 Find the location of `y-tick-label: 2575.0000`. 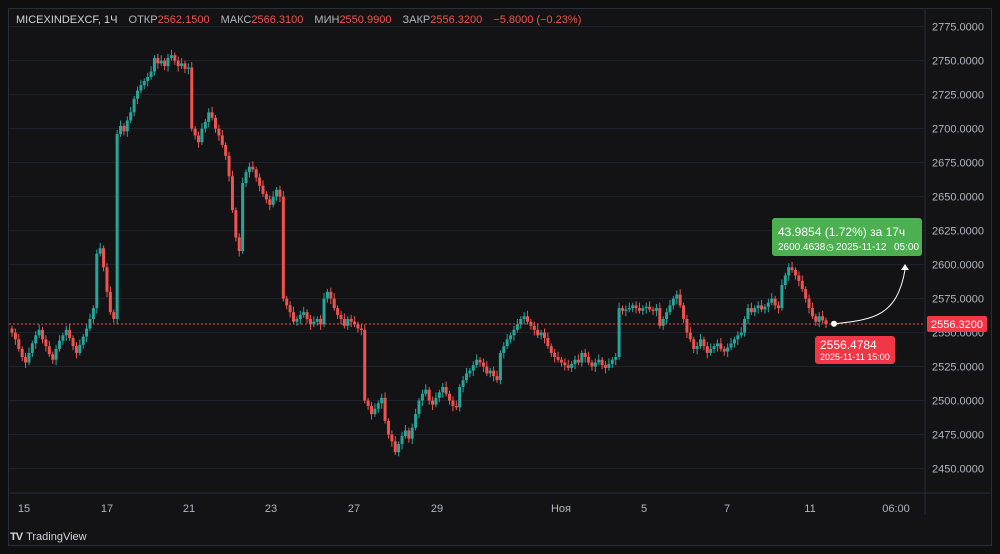

y-tick-label: 2575.0000 is located at coordinates (958, 300).